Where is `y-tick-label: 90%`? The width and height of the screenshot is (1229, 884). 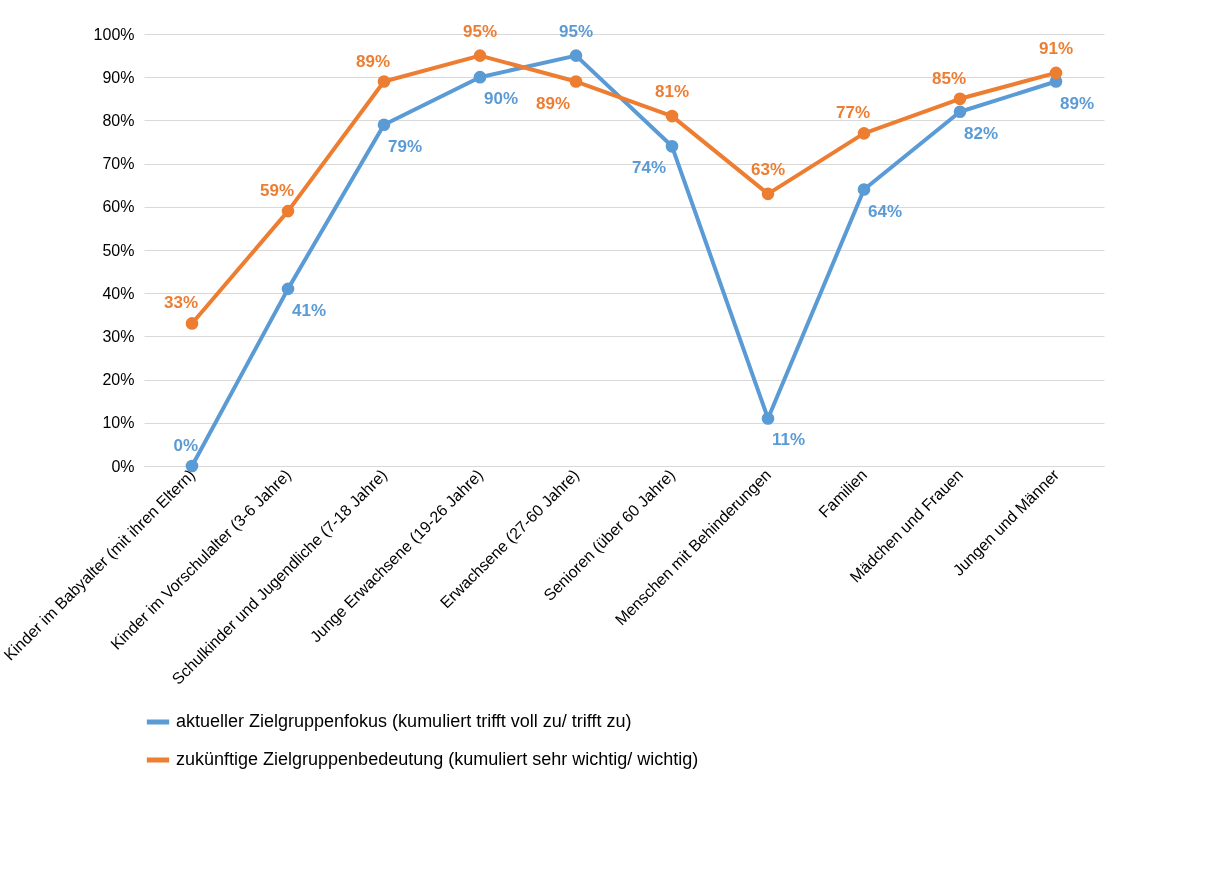
y-tick-label: 90% is located at coordinates (118, 77).